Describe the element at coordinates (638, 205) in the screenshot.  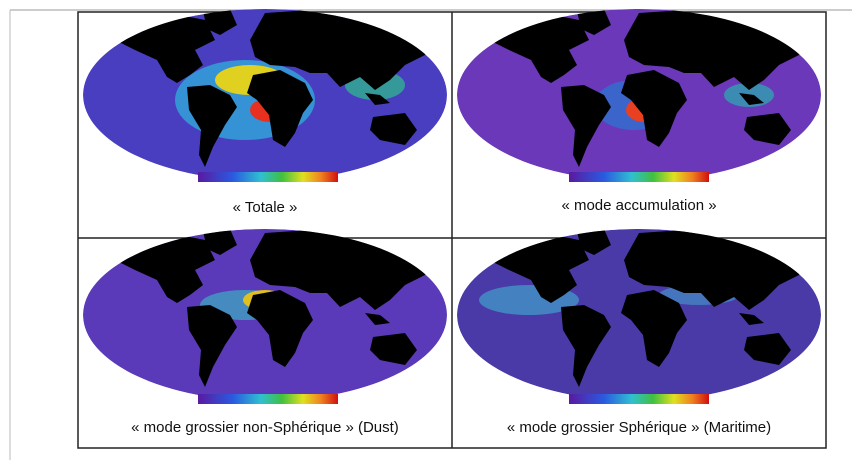
I see `caption: « mode accumulation »` at that location.